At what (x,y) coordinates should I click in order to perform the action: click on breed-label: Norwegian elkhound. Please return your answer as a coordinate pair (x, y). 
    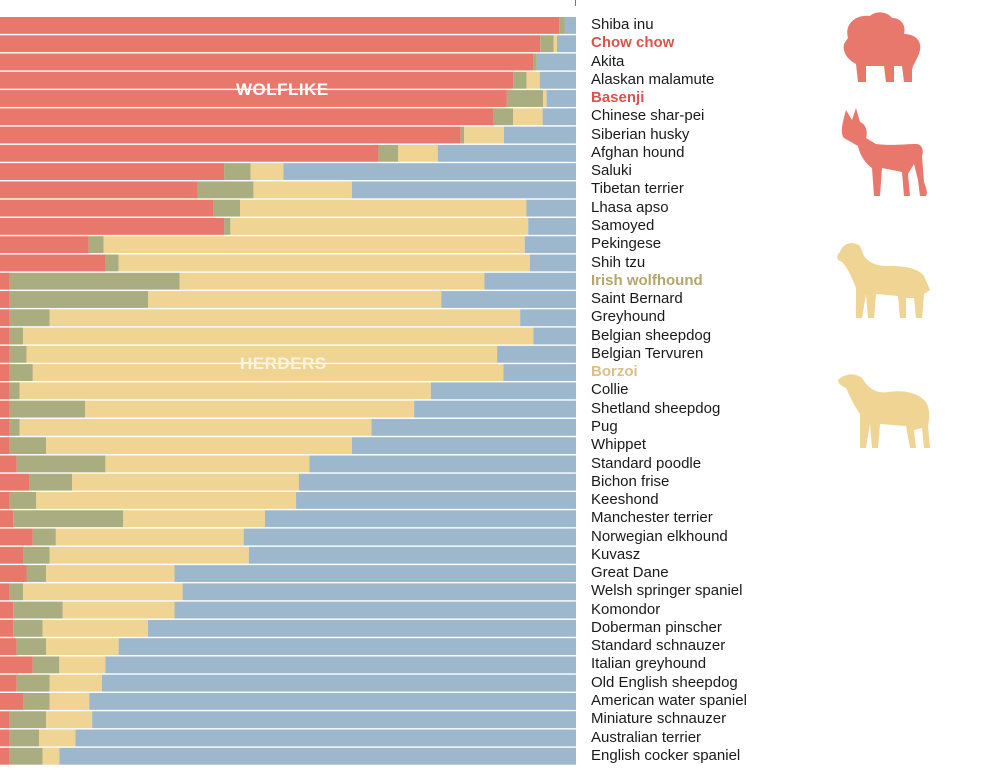
    Looking at the image, I should click on (659, 536).